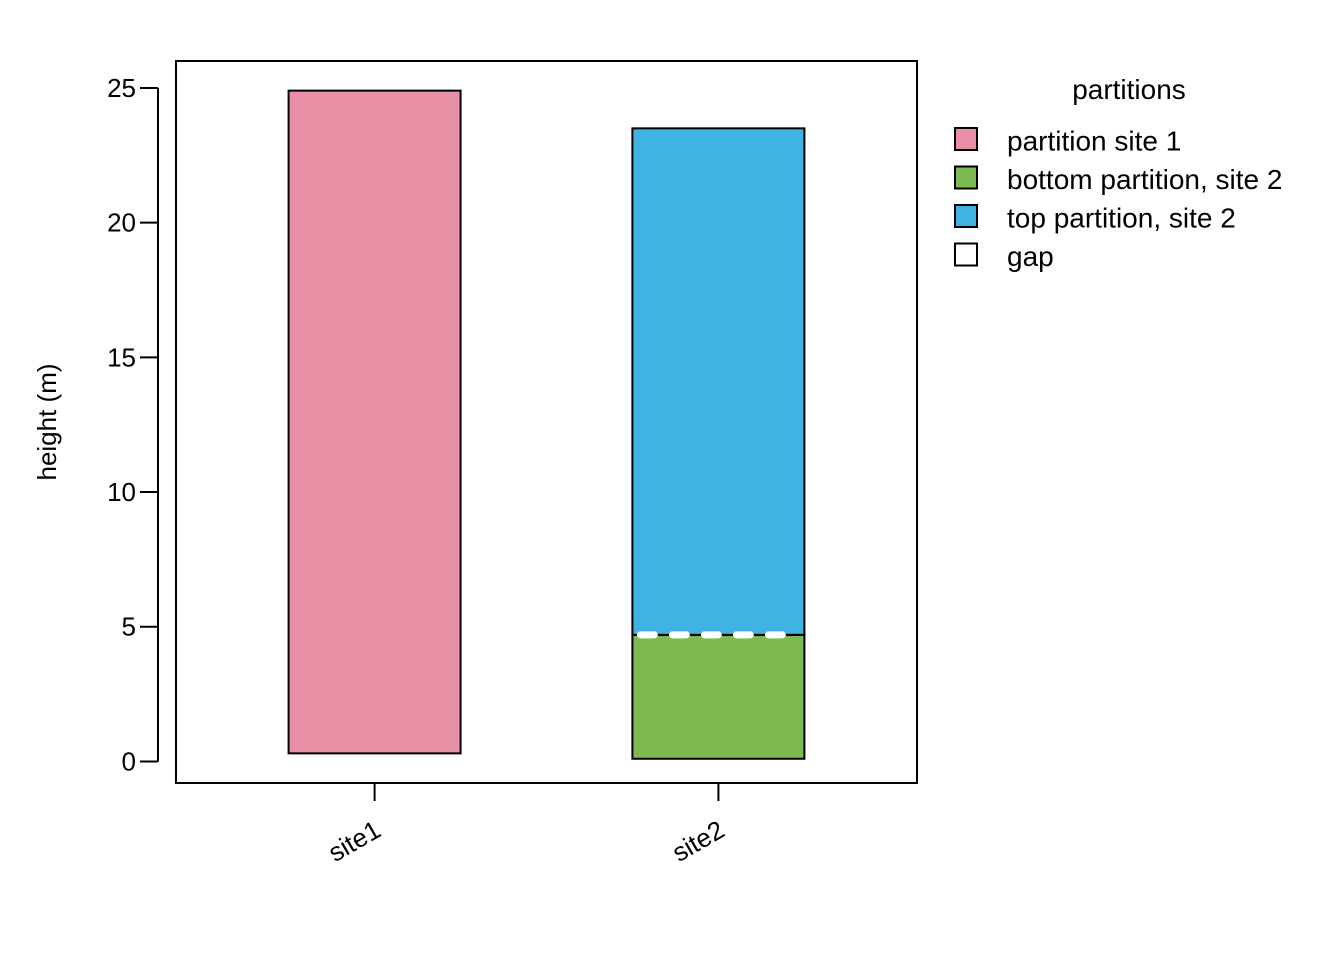 The height and width of the screenshot is (960, 1344). What do you see at coordinates (129, 761) in the screenshot?
I see `y-tick-label-0: 0` at bounding box center [129, 761].